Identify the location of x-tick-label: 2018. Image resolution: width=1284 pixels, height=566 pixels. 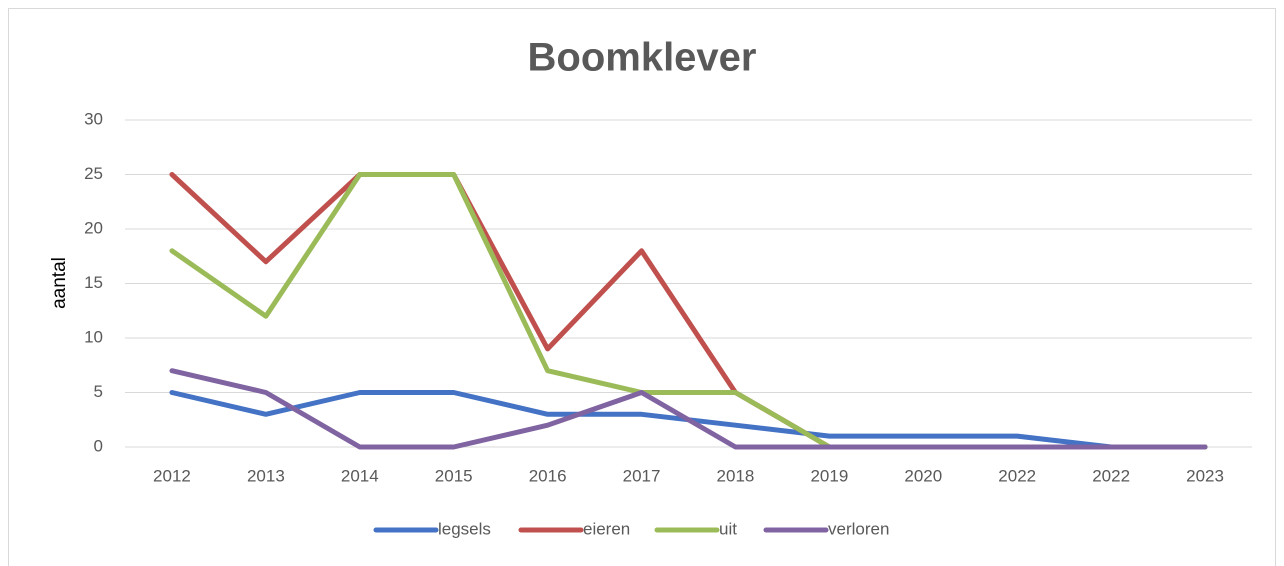
(736, 475).